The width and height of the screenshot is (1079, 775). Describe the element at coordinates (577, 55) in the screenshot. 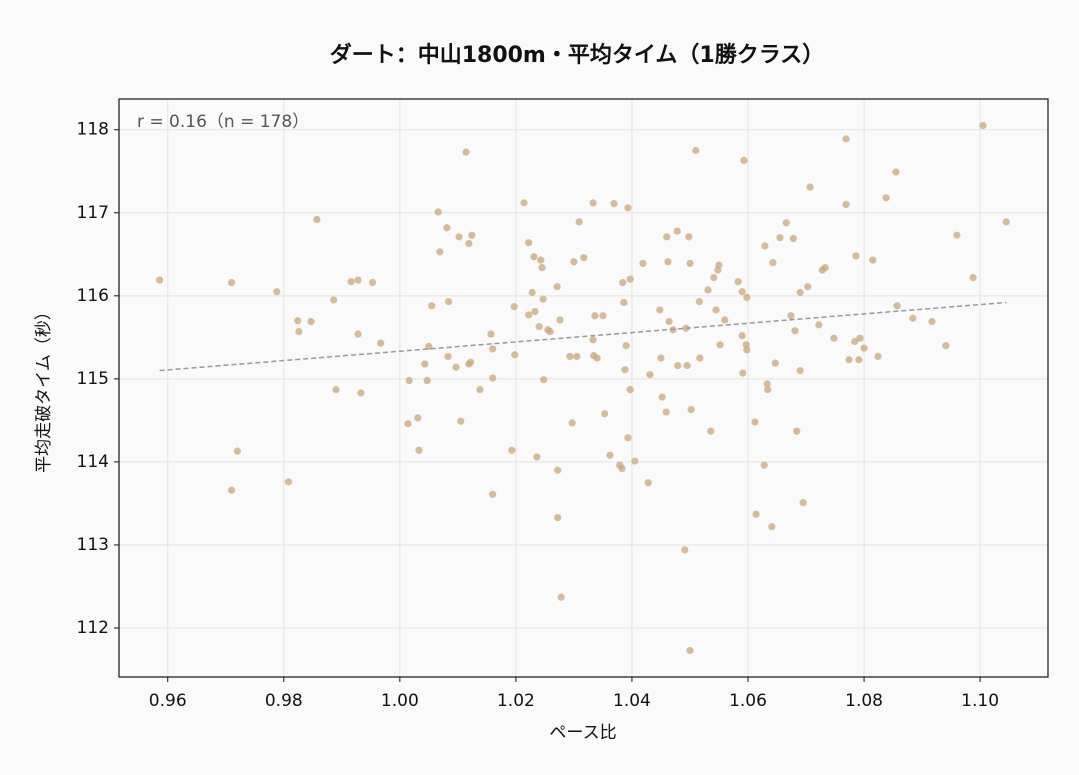

I see `chart-title: ダート：中山1800m・平均タイム（1勝クラス）` at that location.